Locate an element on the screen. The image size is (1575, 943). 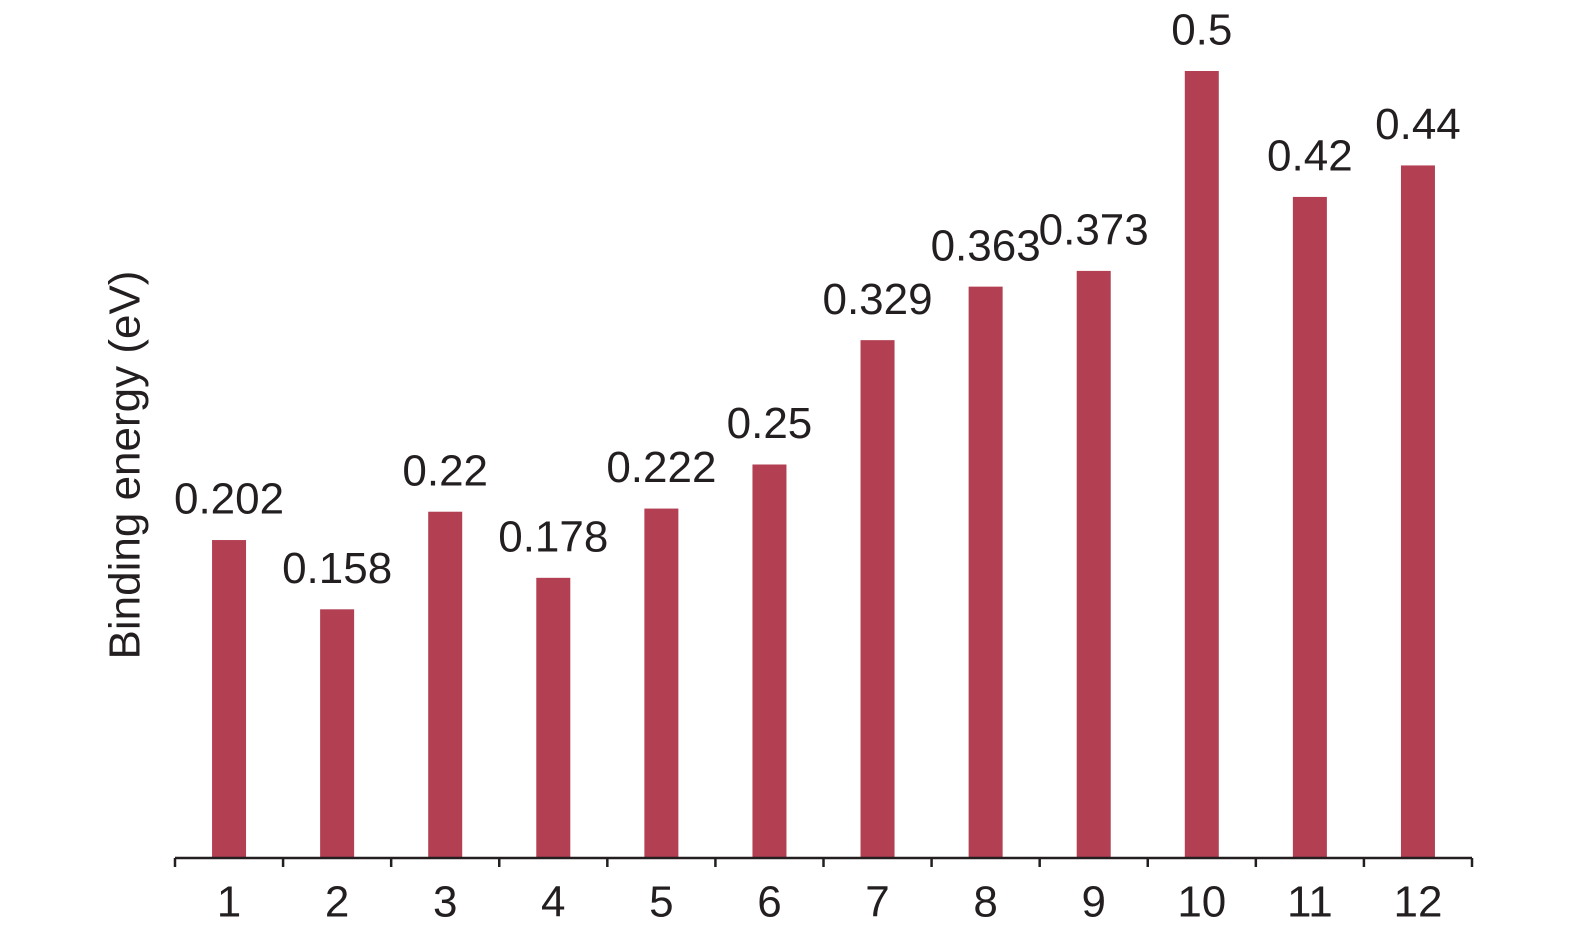
y-axis-label: Binding energy (eV) is located at coordinates (125, 465).